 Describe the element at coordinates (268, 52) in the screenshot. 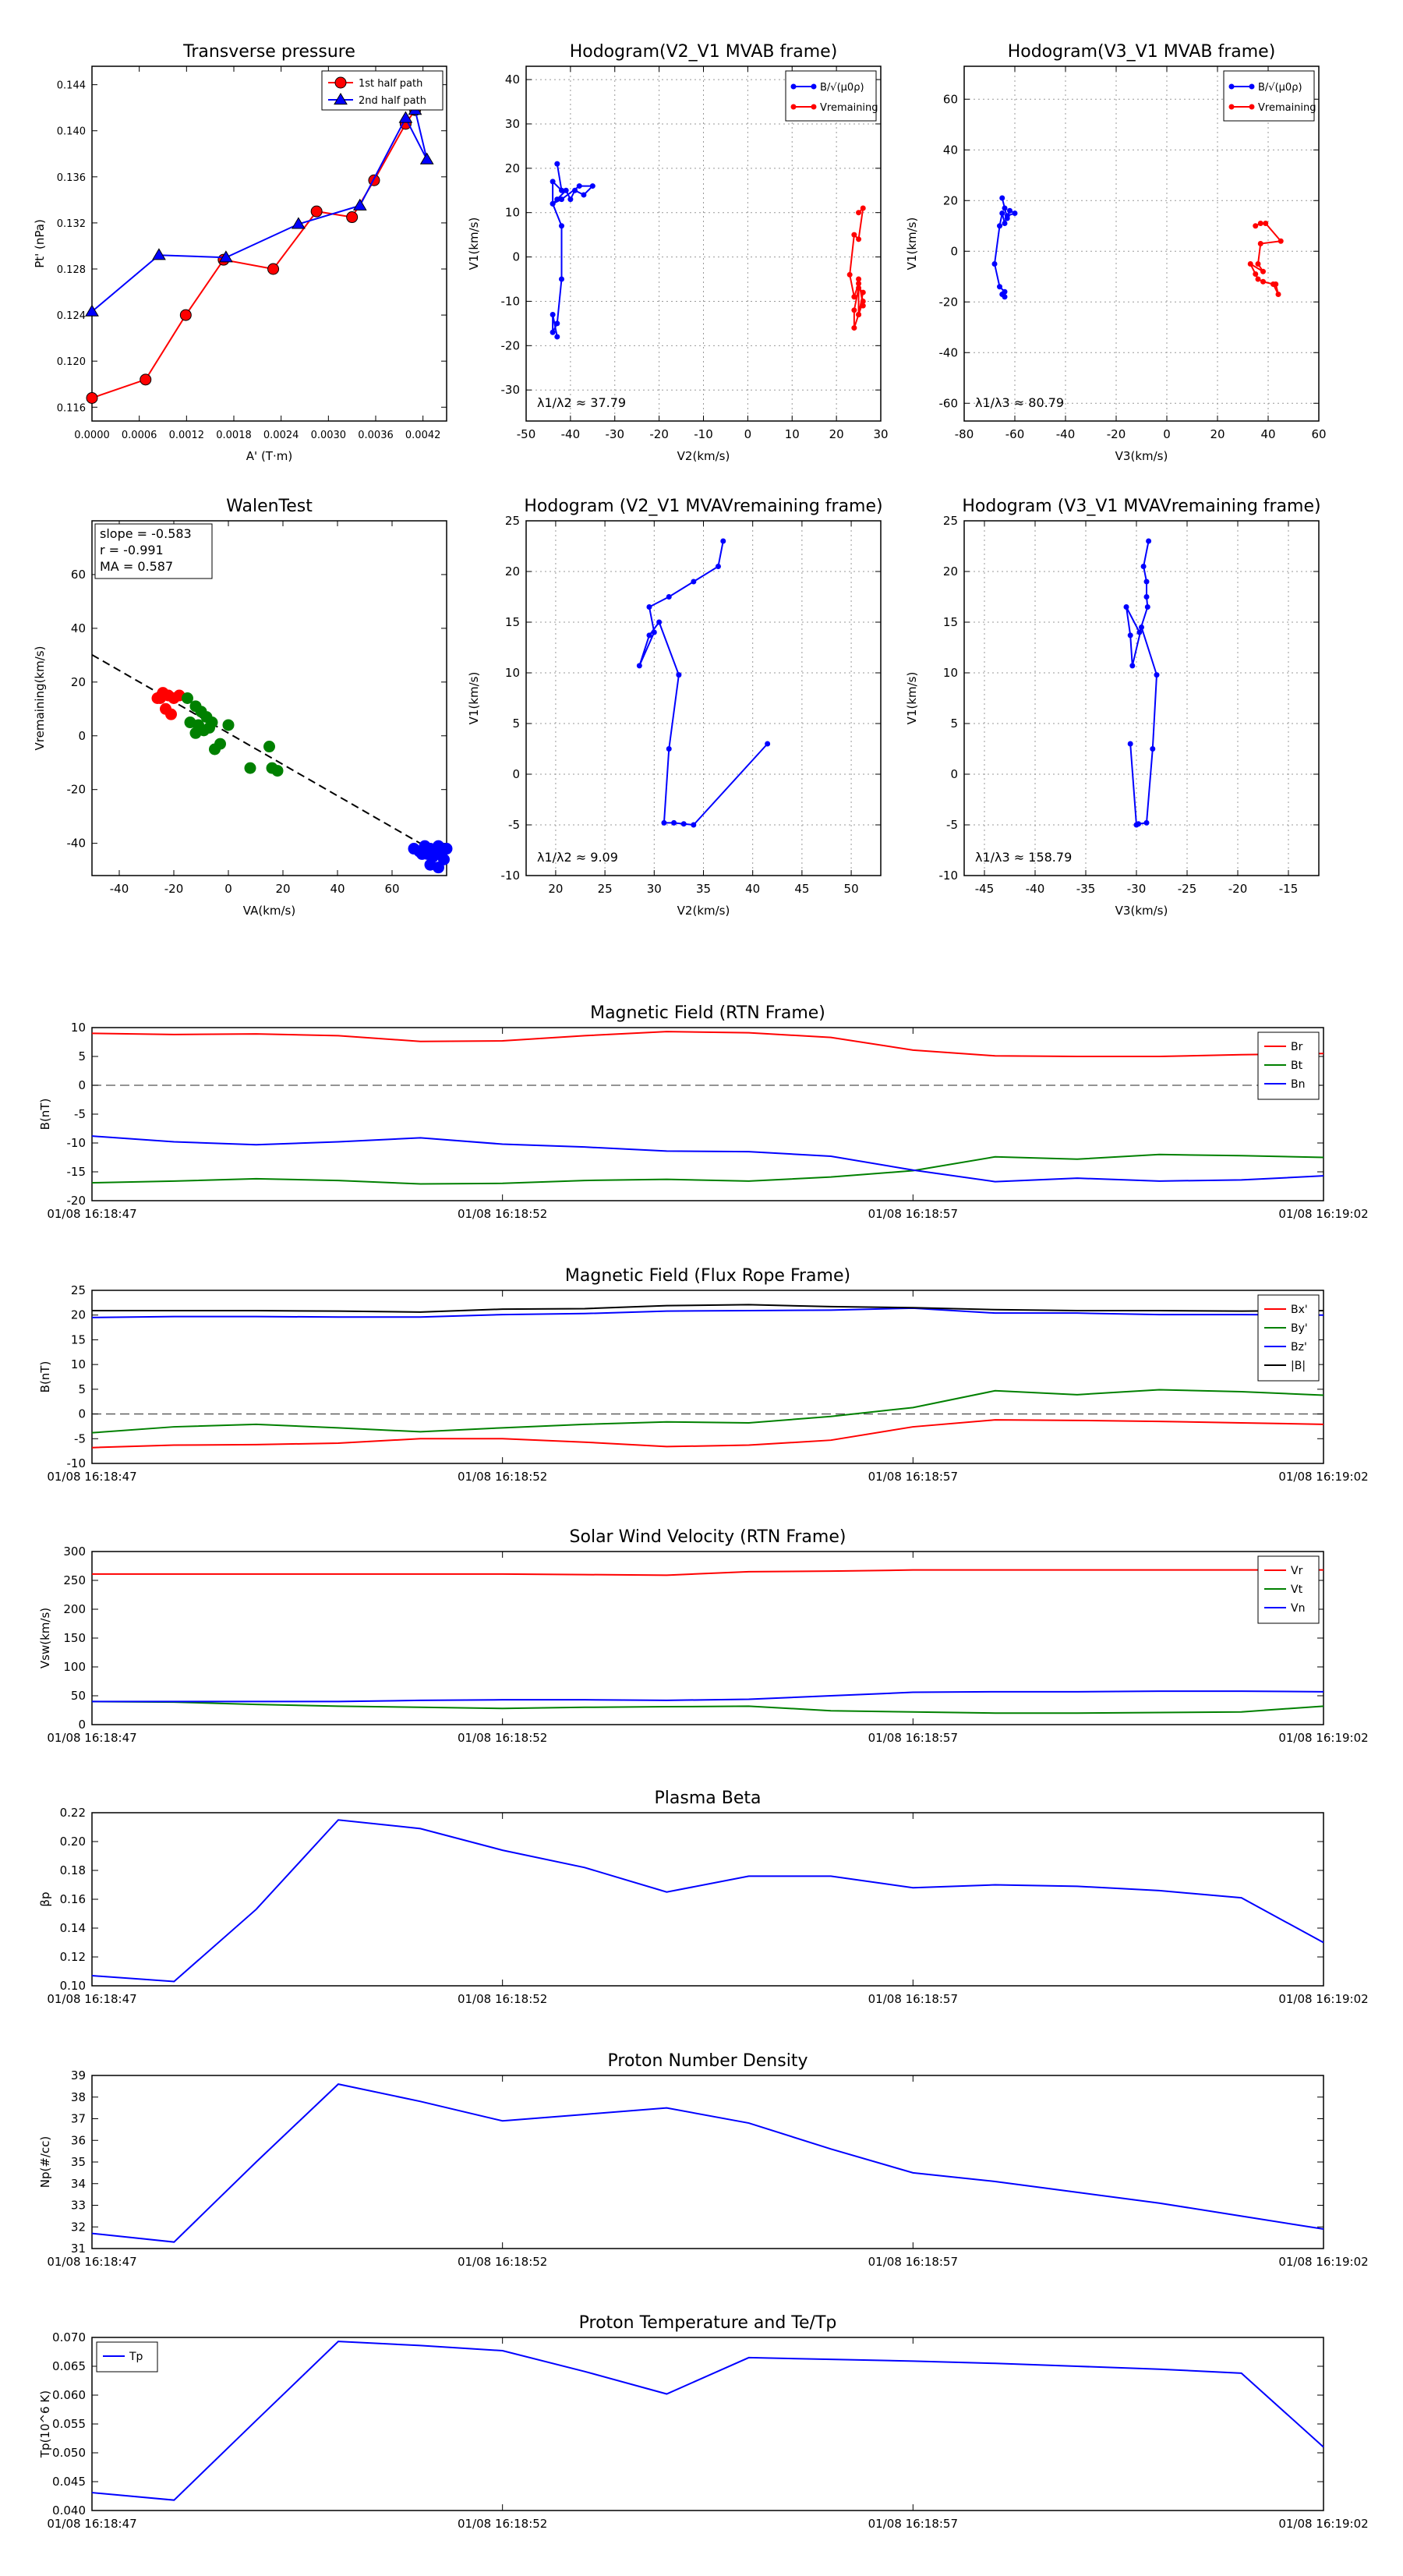

I see `chart-title: Transverse pressure` at that location.